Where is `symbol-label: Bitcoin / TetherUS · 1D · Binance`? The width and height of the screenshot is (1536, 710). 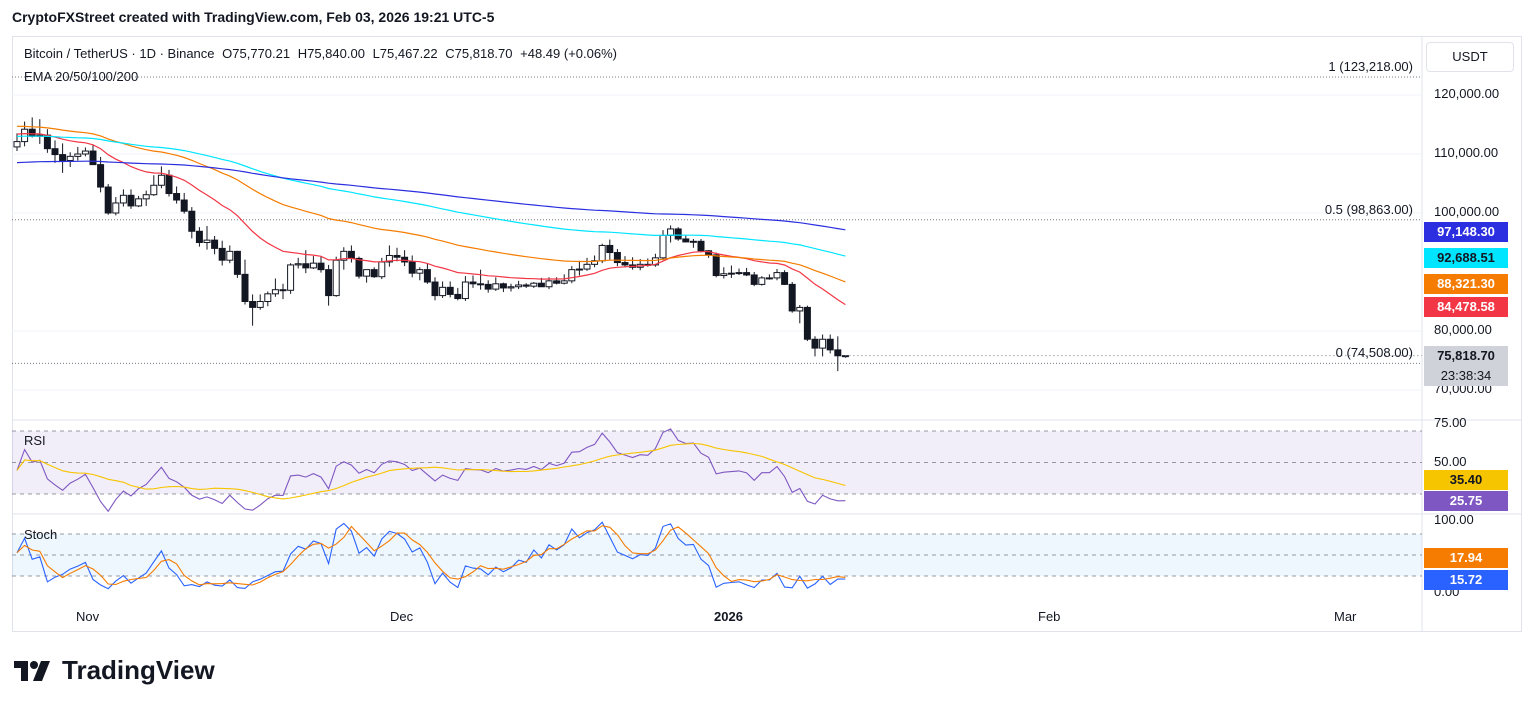
symbol-label: Bitcoin / TetherUS · 1D · Binance is located at coordinates (119, 53).